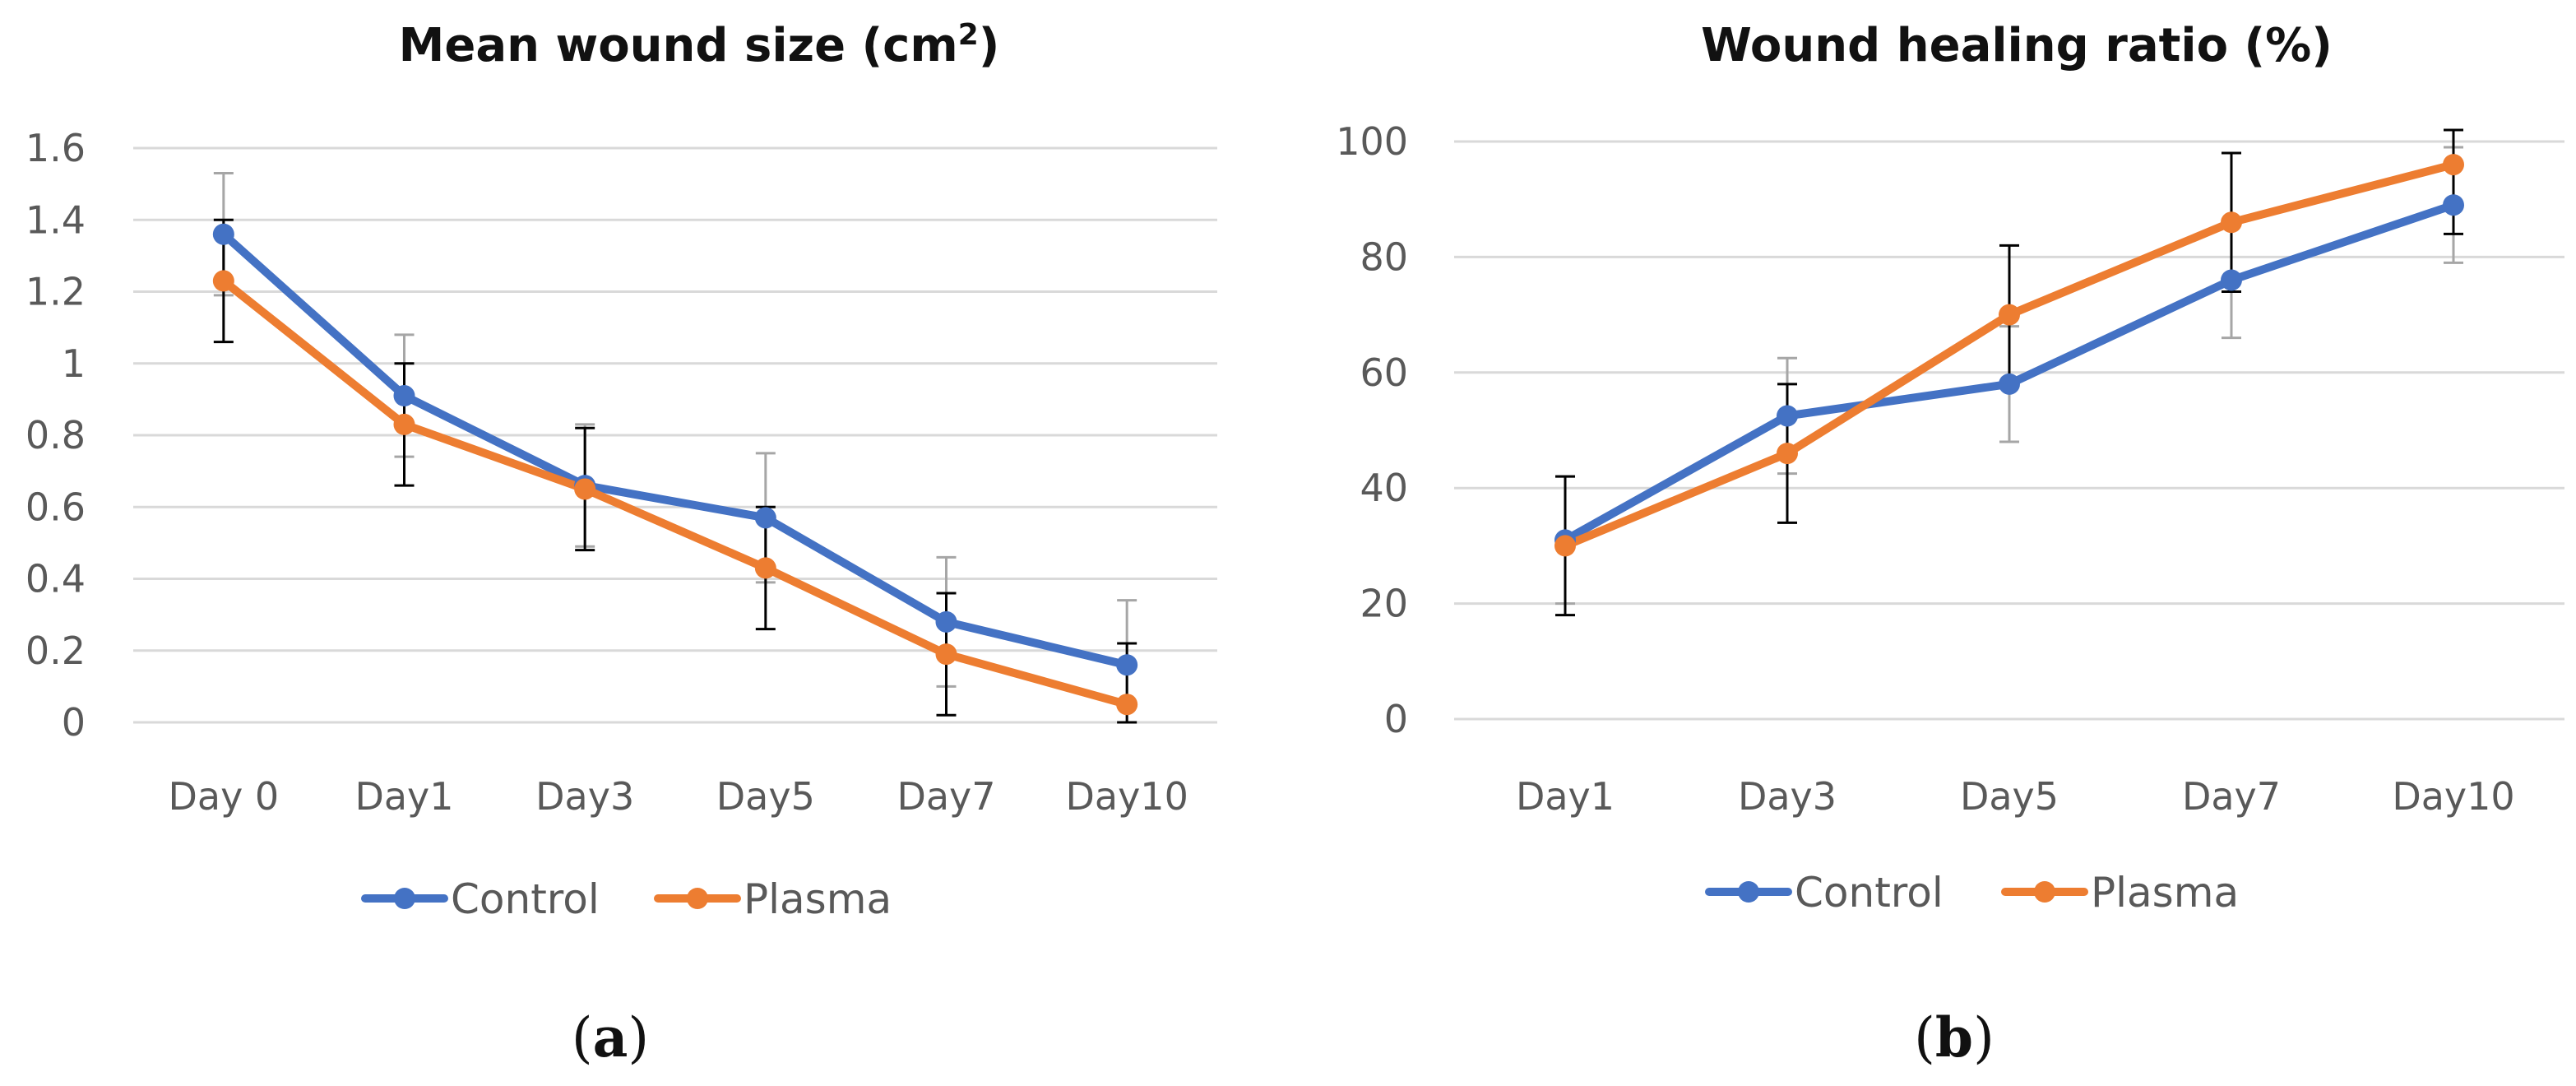 This screenshot has height=1086, width=2576. Describe the element at coordinates (676, 492) in the screenshot. I see `chart-a-plasma-line` at that location.